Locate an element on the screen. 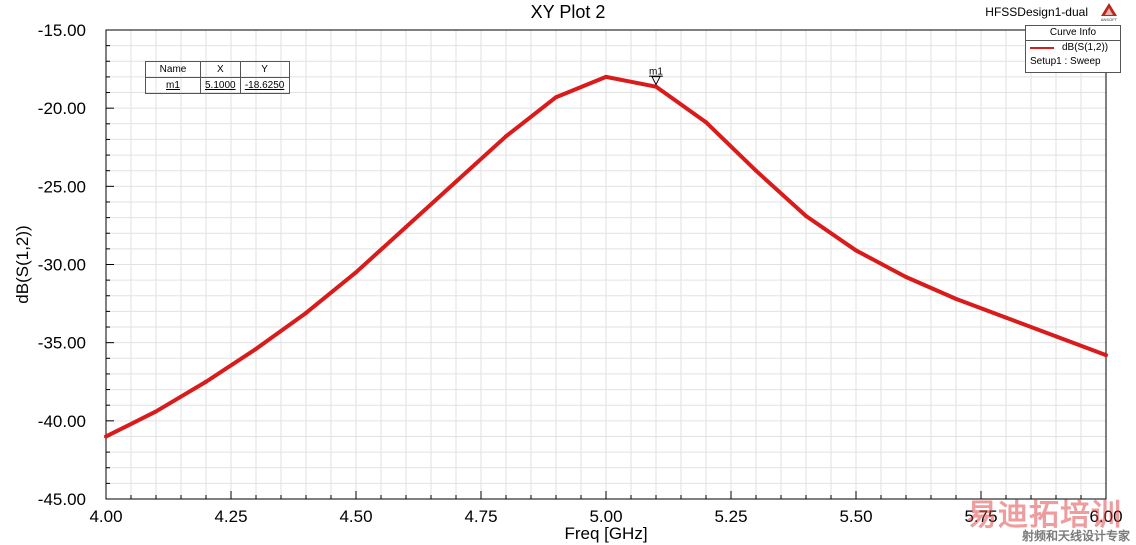 The width and height of the screenshot is (1136, 545). marker-table-header: Name X Y is located at coordinates (217, 69).